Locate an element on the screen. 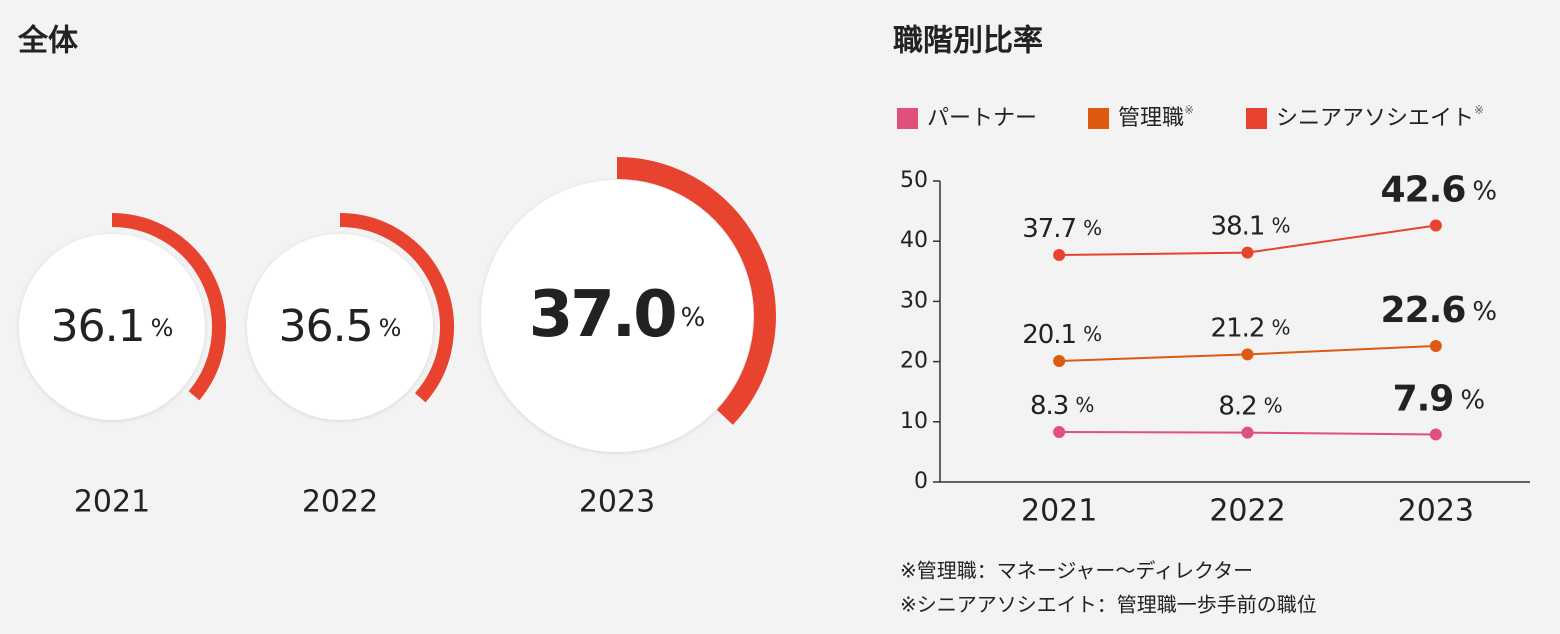 The image size is (1560, 634). x-tick-label: 2023 is located at coordinates (1436, 511).